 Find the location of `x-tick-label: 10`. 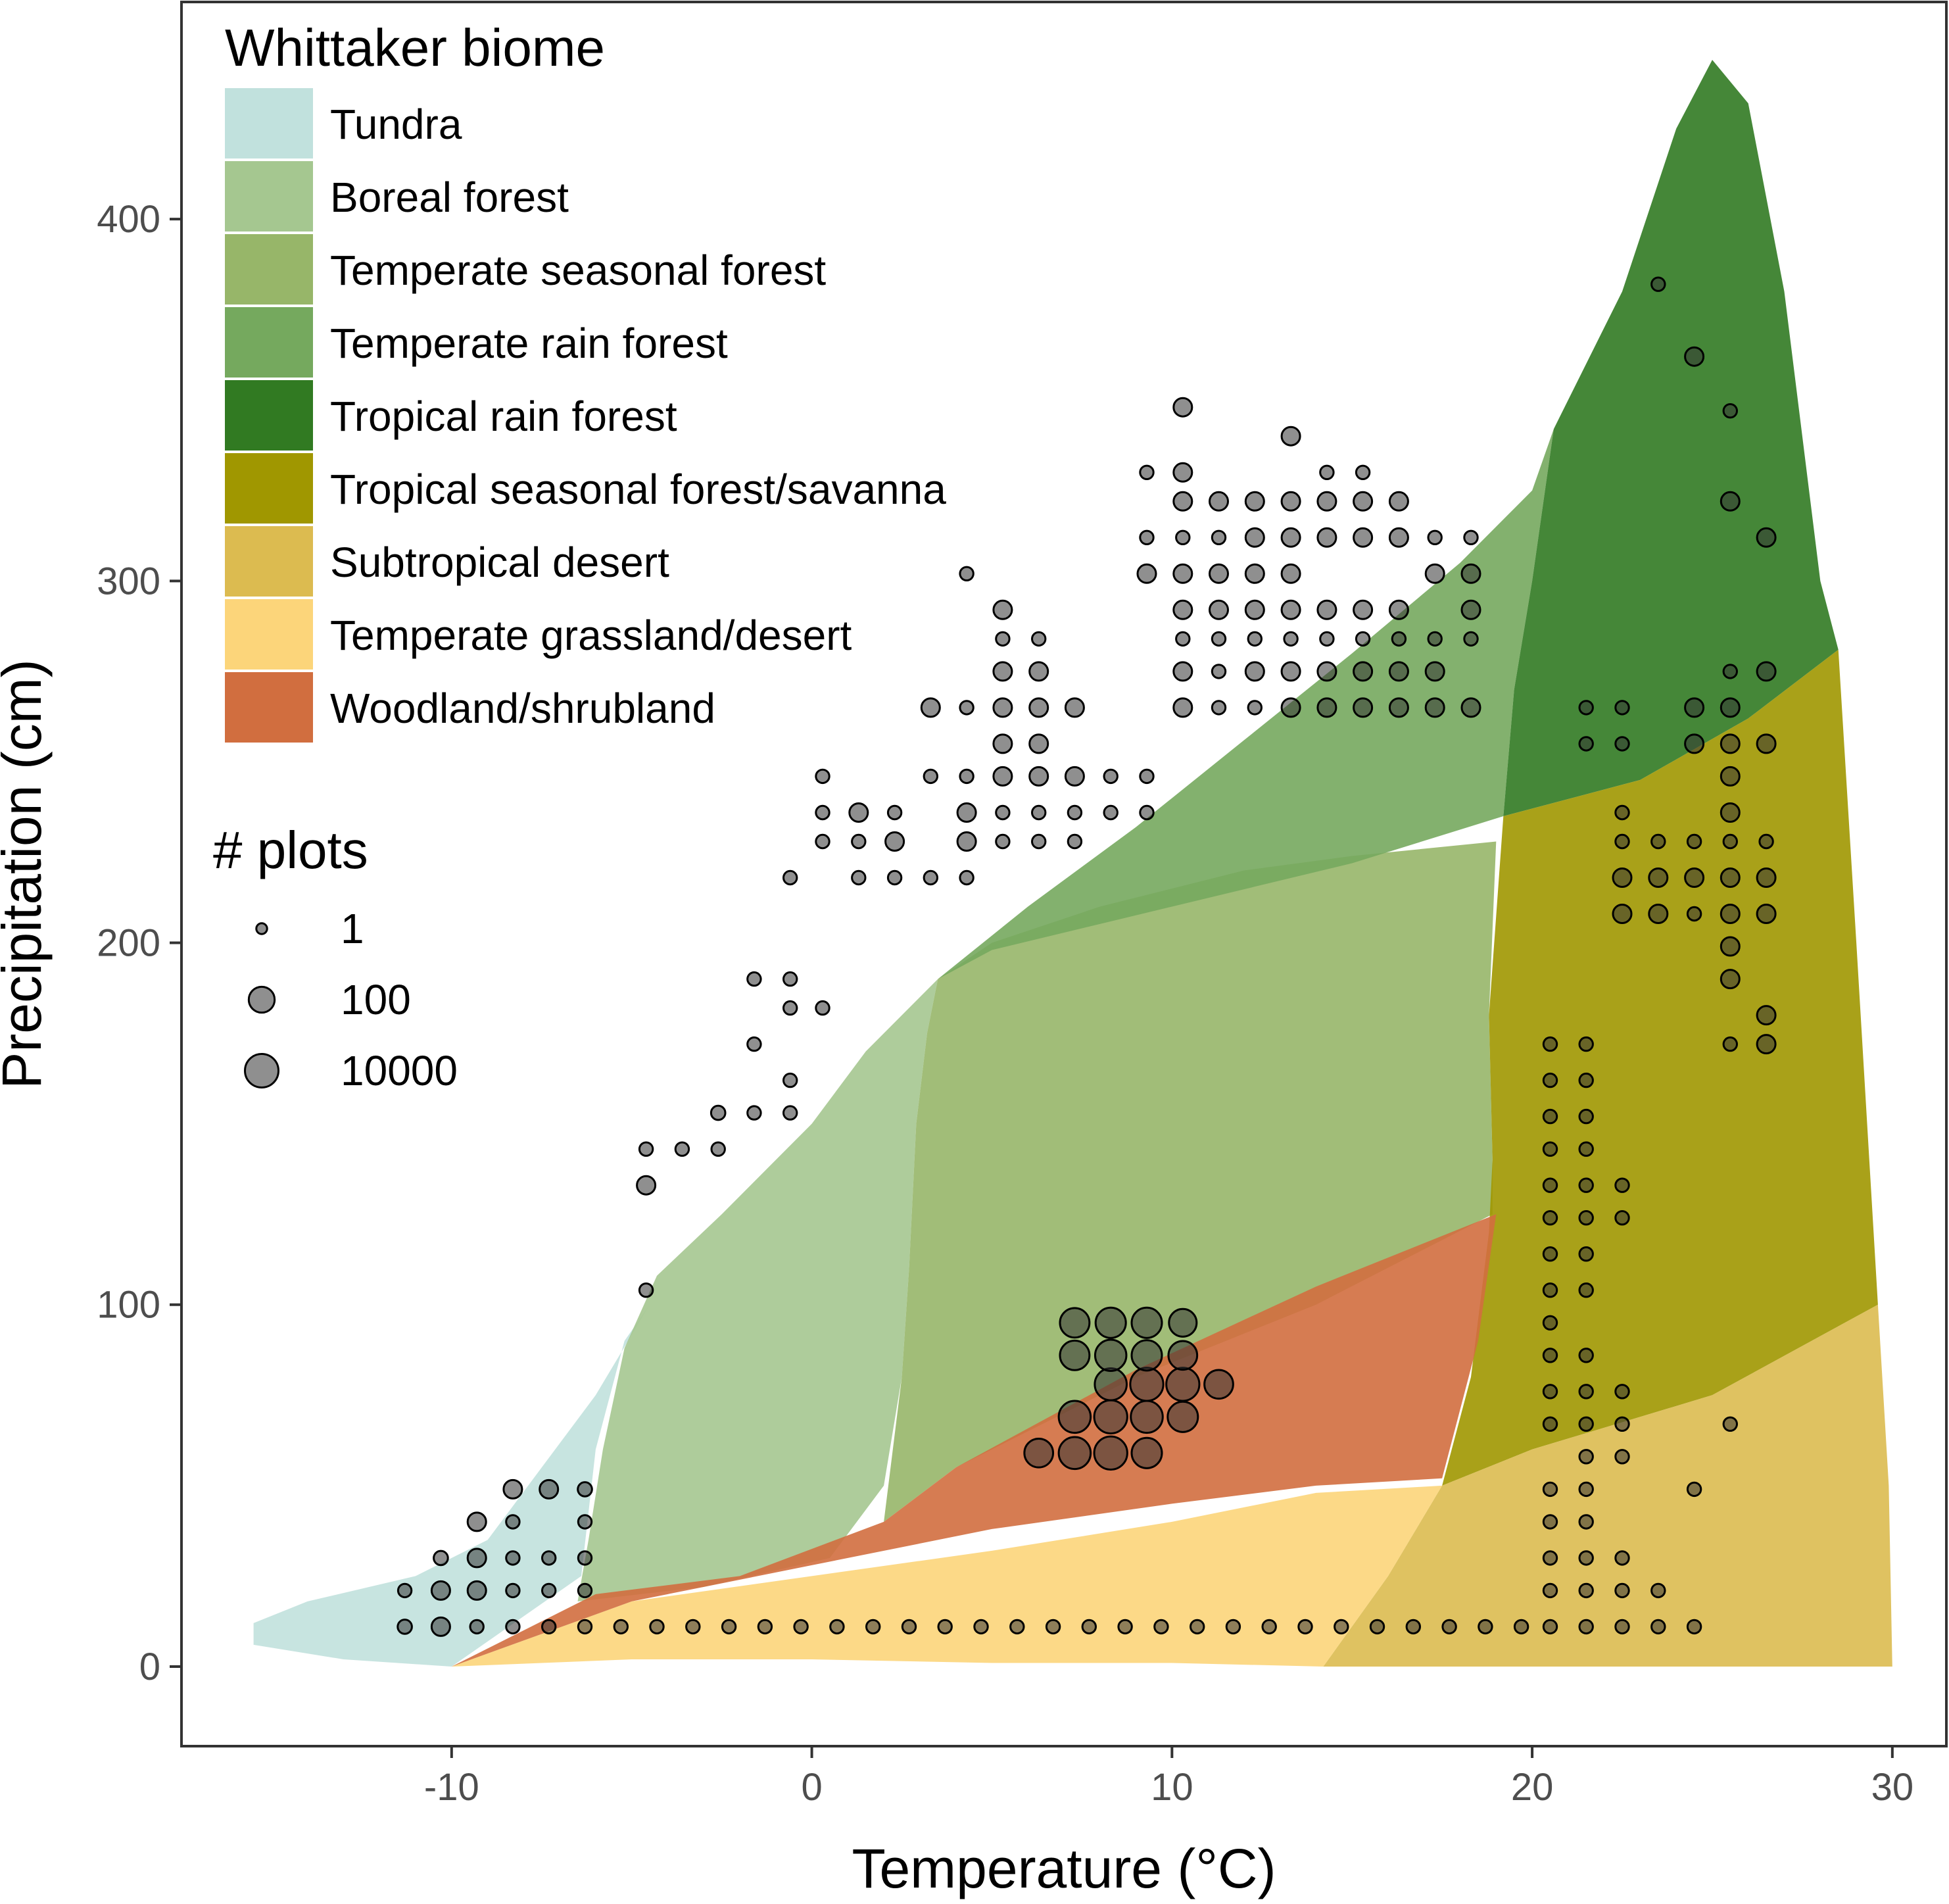

x-tick-label: 10 is located at coordinates (1172, 1787).